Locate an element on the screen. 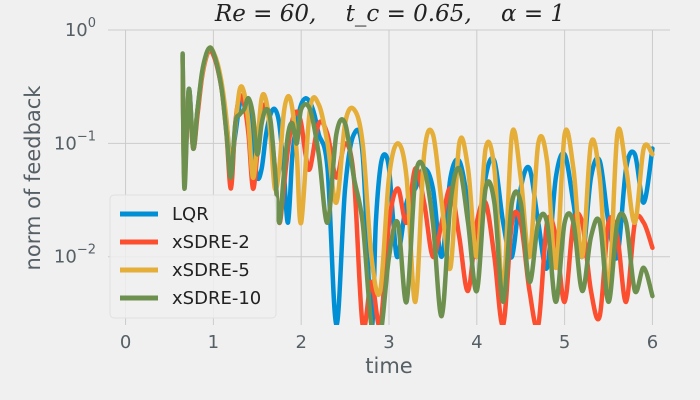  title-tc: t_c = 0.65, is located at coordinates (409, 14).